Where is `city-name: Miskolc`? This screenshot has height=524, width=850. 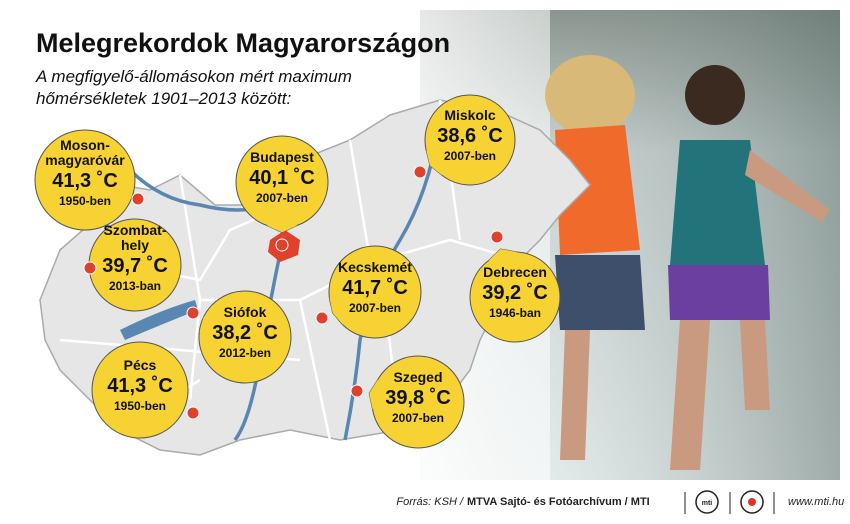 city-name: Miskolc is located at coordinates (470, 115).